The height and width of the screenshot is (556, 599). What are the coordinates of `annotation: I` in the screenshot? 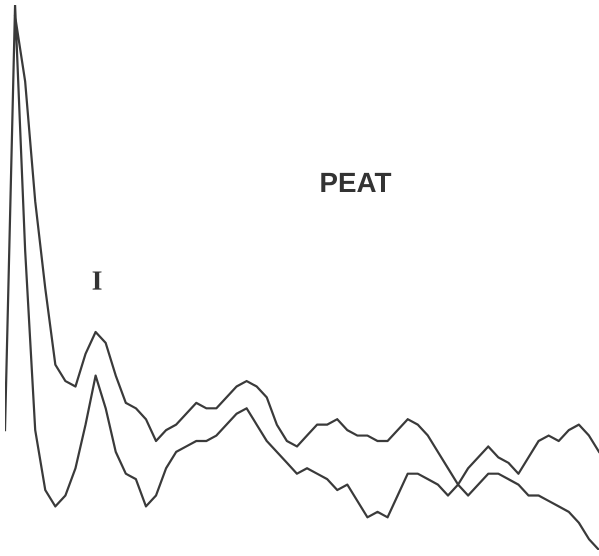 It's located at (97, 280).